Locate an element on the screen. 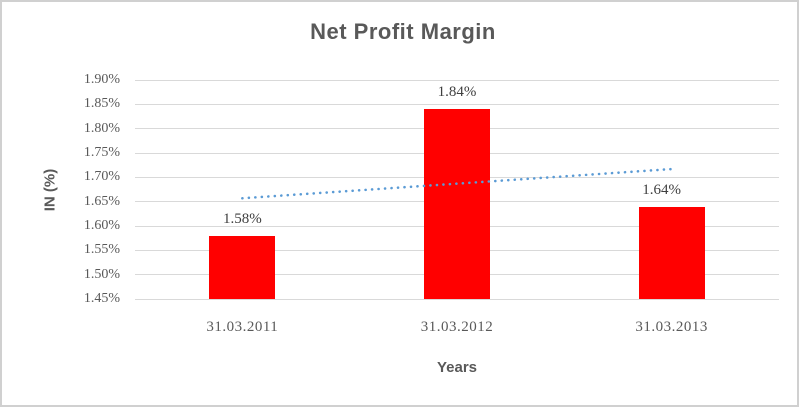  y-tick-label: 1.75% is located at coordinates (101, 152).